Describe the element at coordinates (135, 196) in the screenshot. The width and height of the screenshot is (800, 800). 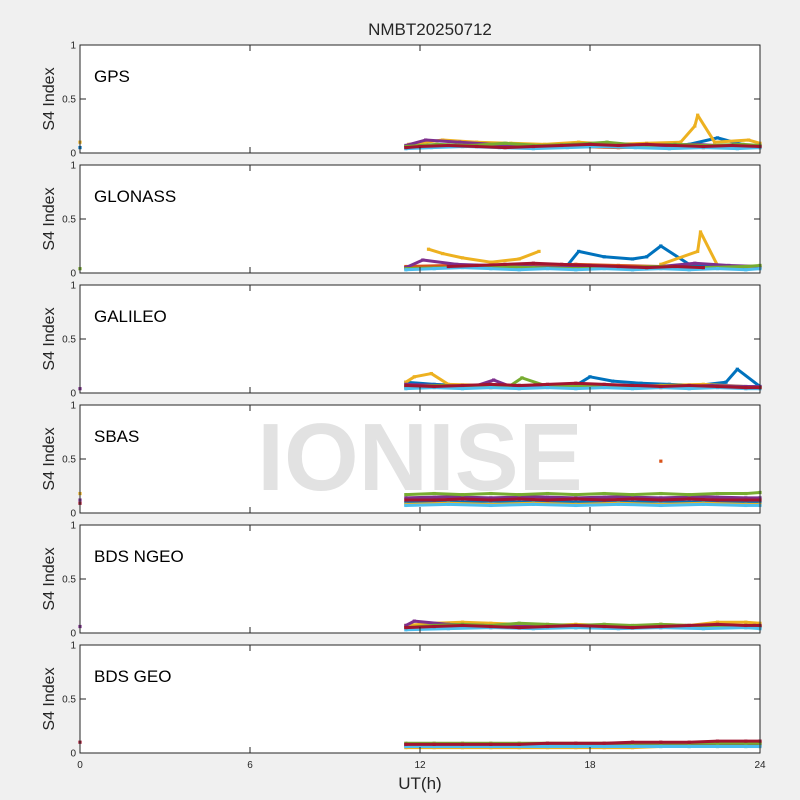
I see `panel-label-glonass: GLONASS` at that location.